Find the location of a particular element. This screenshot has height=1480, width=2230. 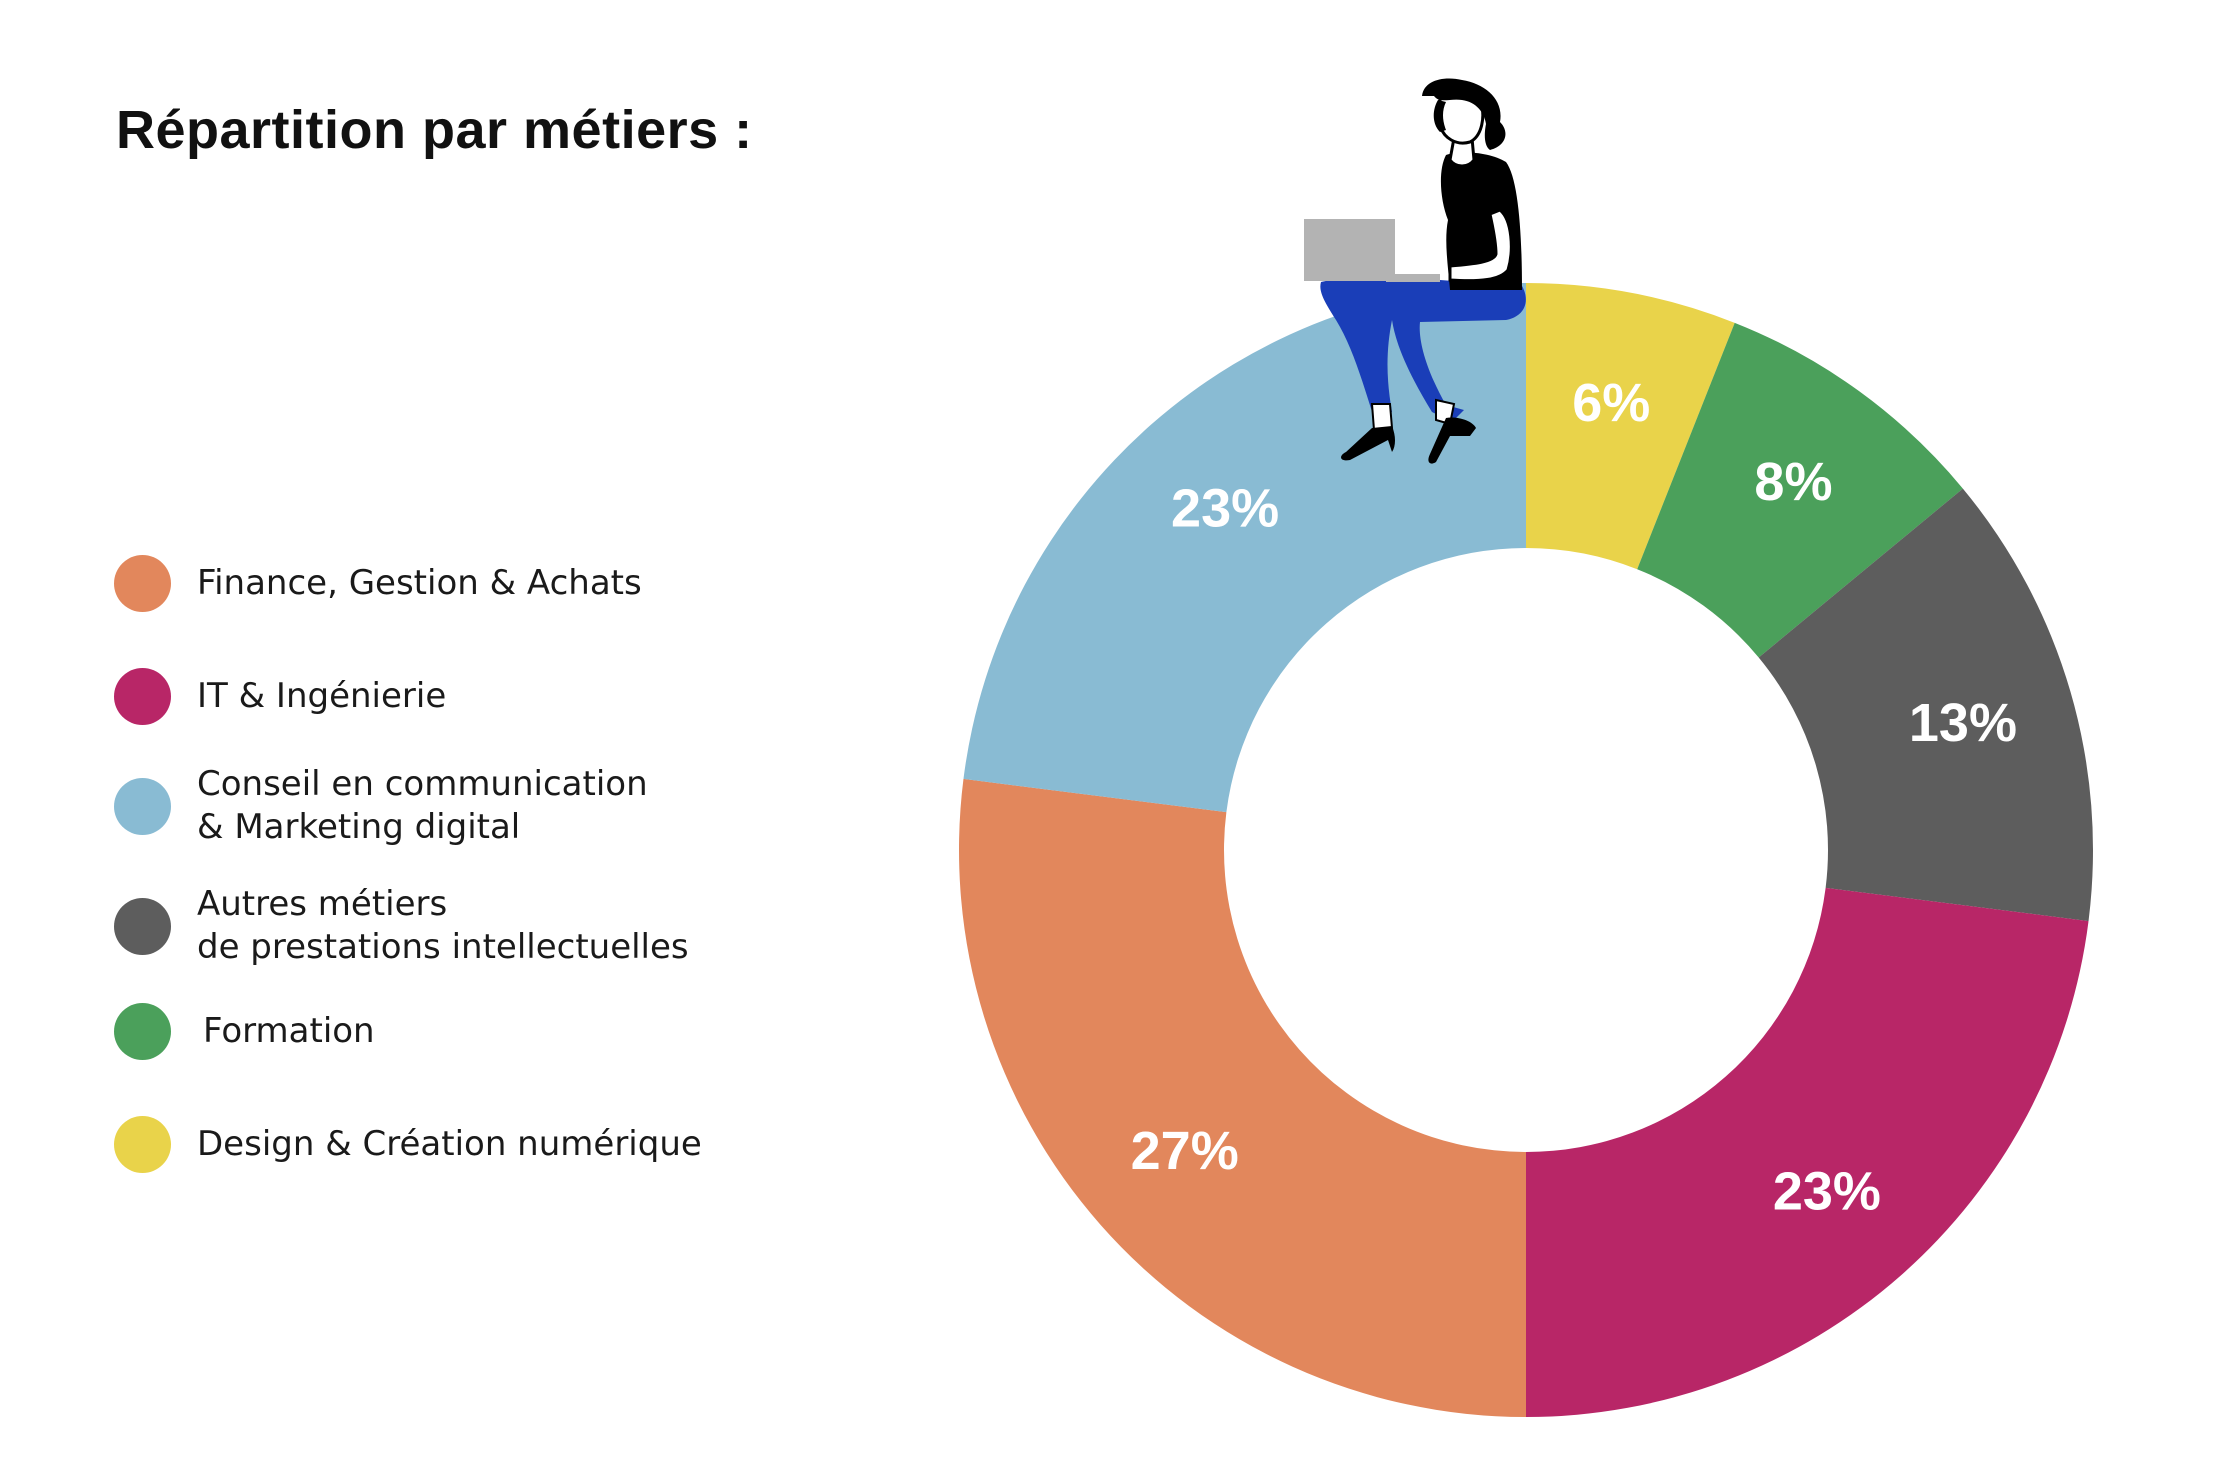

slice-value-label: 13% is located at coordinates (1963, 723).